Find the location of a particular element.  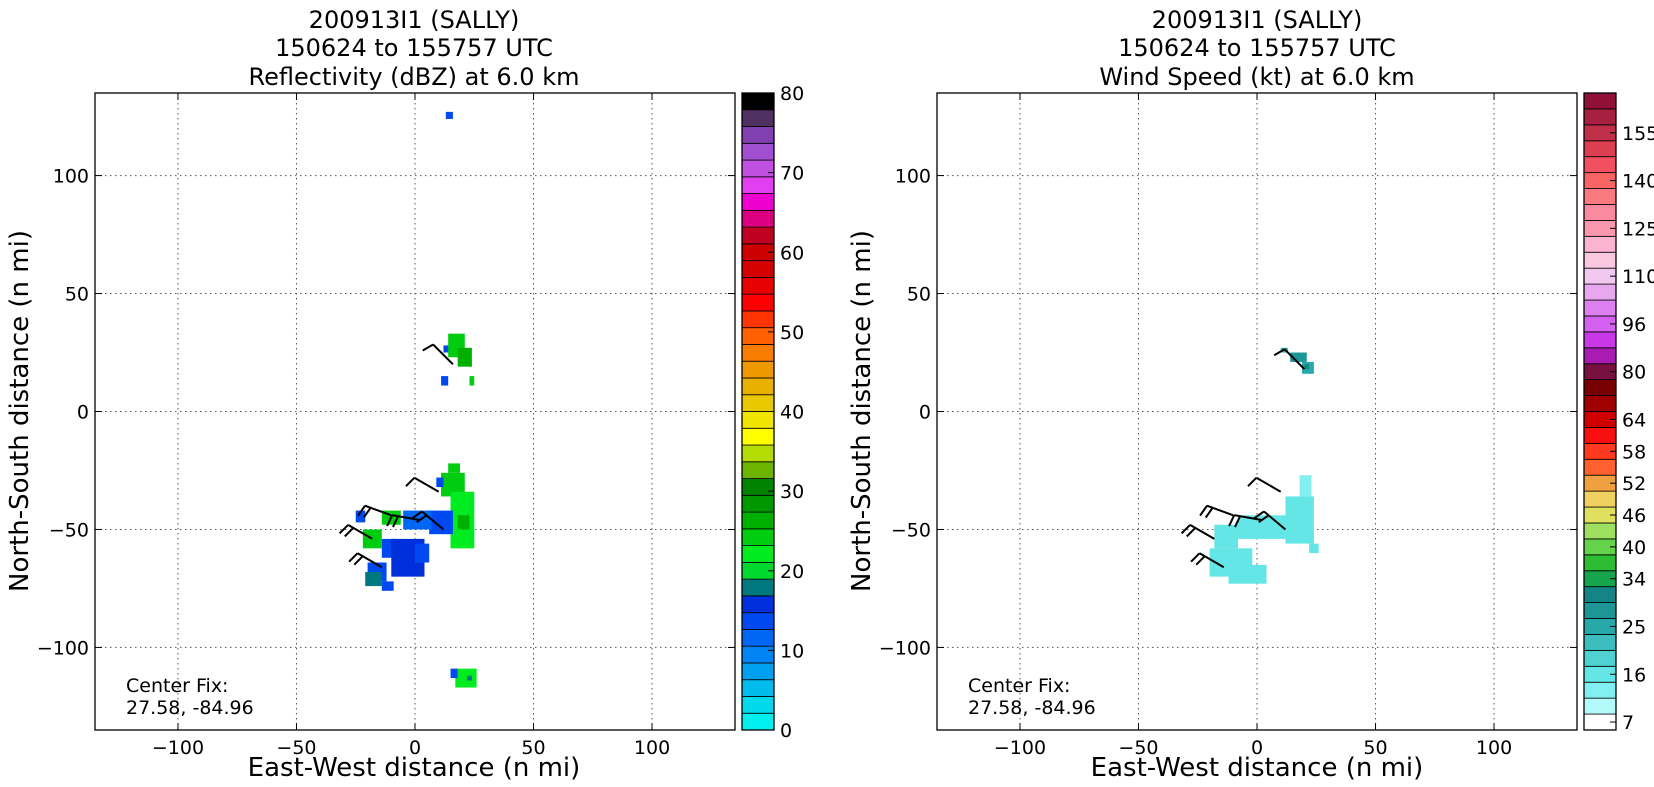

x-tick-label: −100 is located at coordinates (178, 748).